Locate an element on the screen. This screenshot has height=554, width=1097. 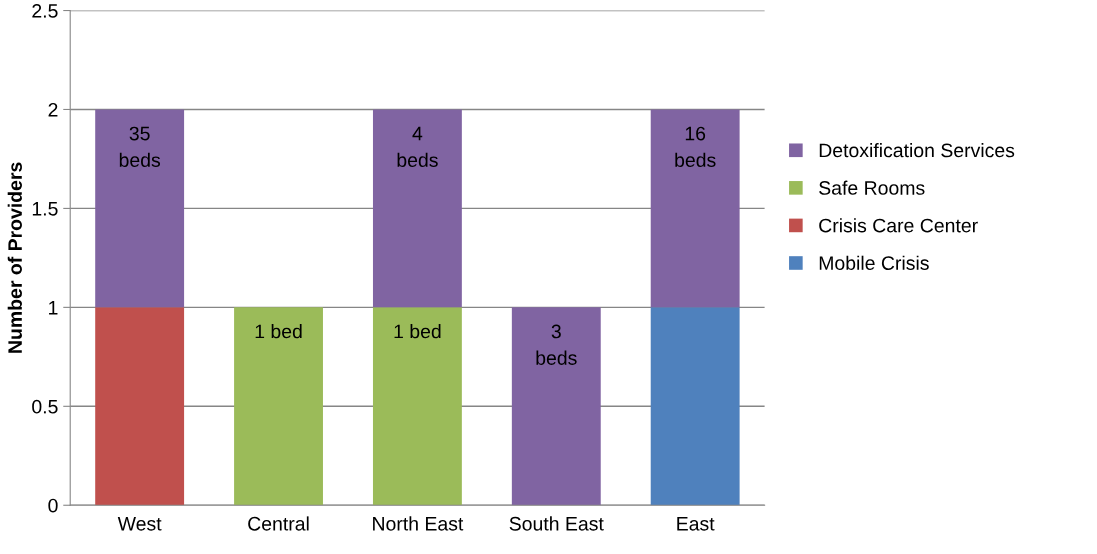
y-tick-label: 2 is located at coordinates (53, 109).